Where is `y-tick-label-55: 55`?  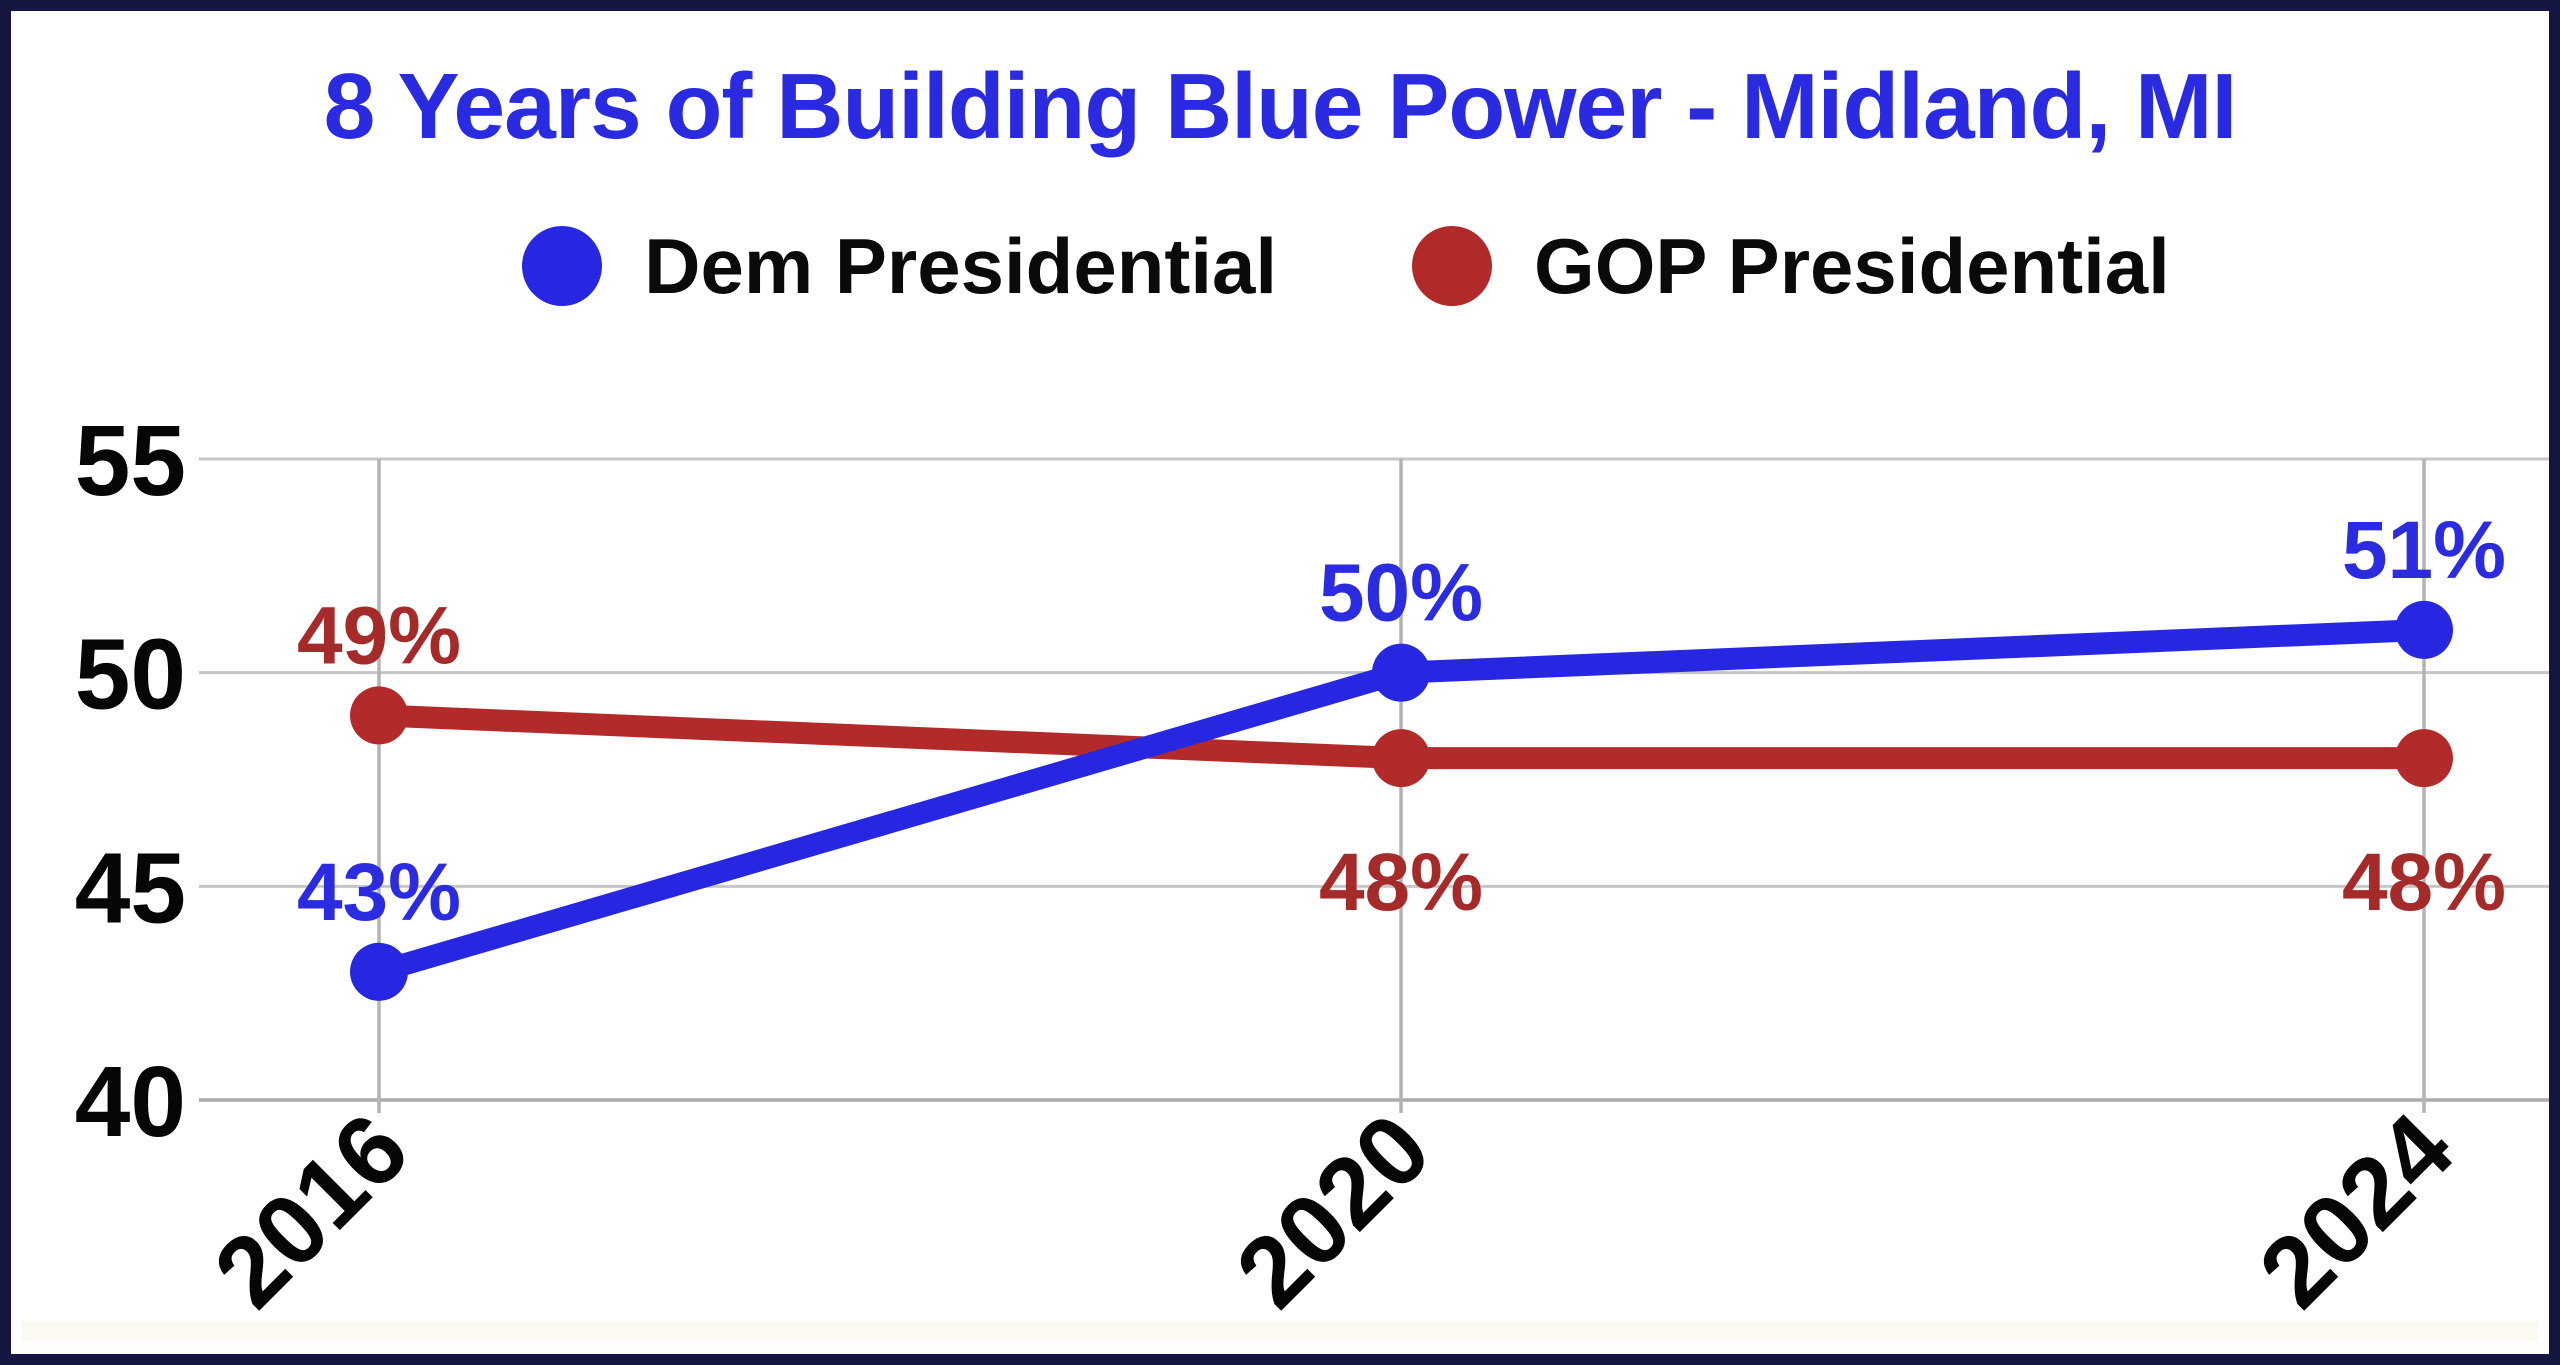
y-tick-label-55: 55 is located at coordinates (130, 461).